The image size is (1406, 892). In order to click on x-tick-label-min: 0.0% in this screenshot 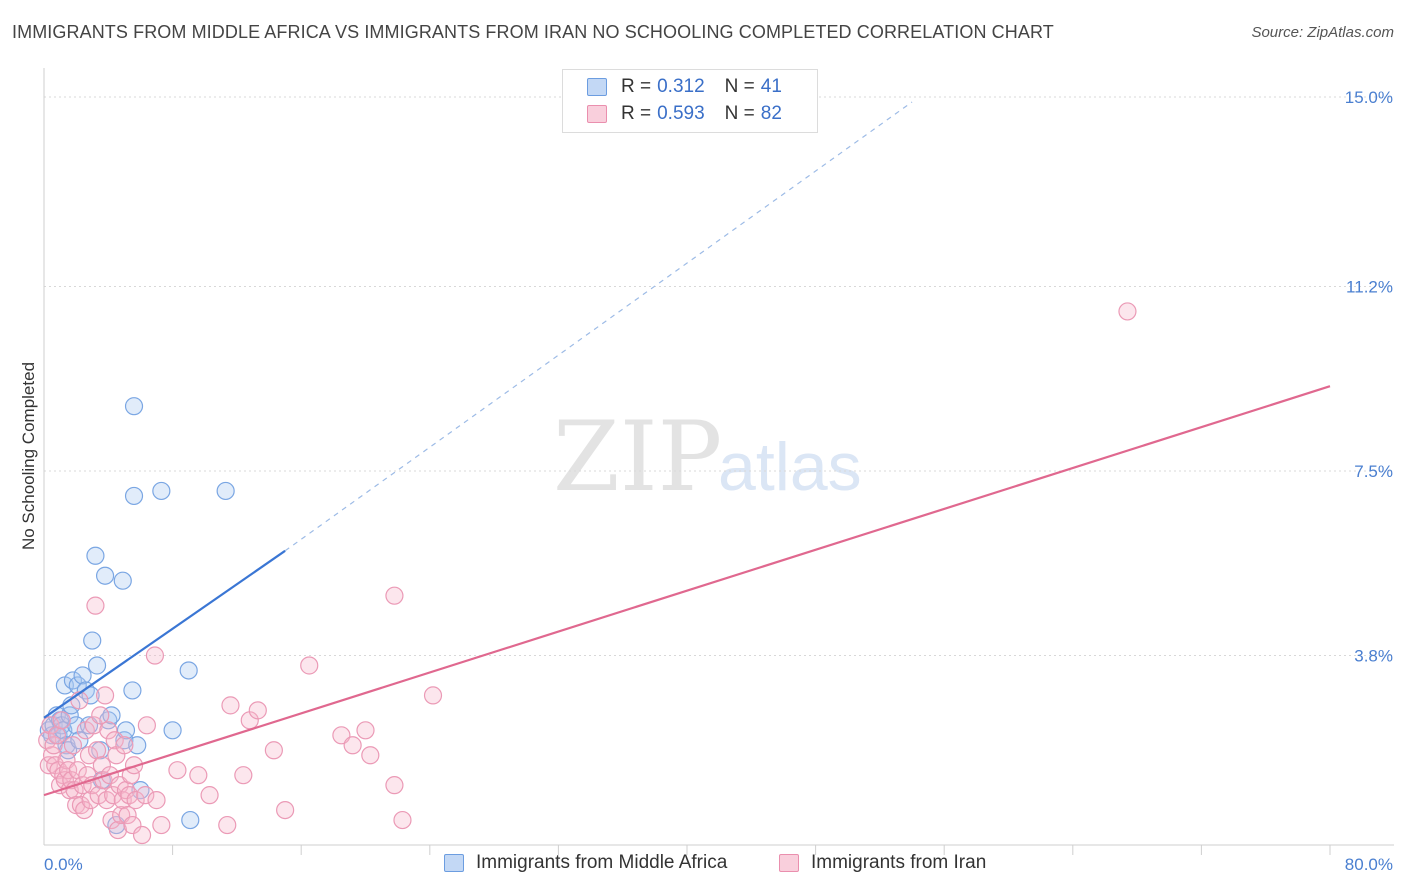, I will do `click(63, 864)`.